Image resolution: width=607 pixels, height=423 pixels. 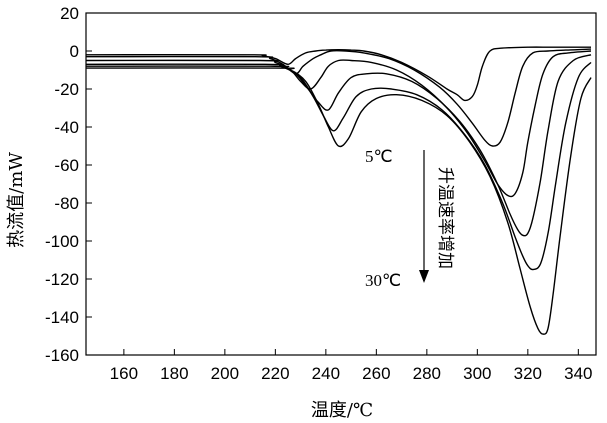 What do you see at coordinates (275, 373) in the screenshot?
I see `x-tick-label: 220` at bounding box center [275, 373].